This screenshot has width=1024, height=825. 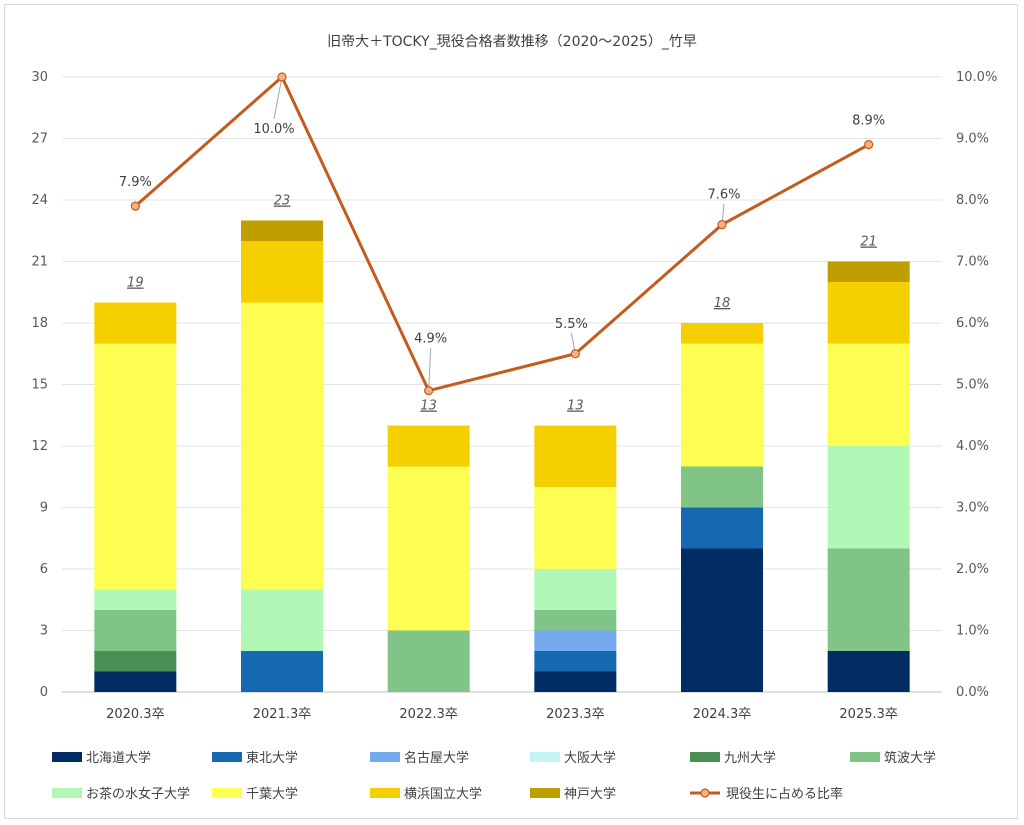 What do you see at coordinates (590, 758) in the screenshot?
I see `legend-label: 大阪大学` at bounding box center [590, 758].